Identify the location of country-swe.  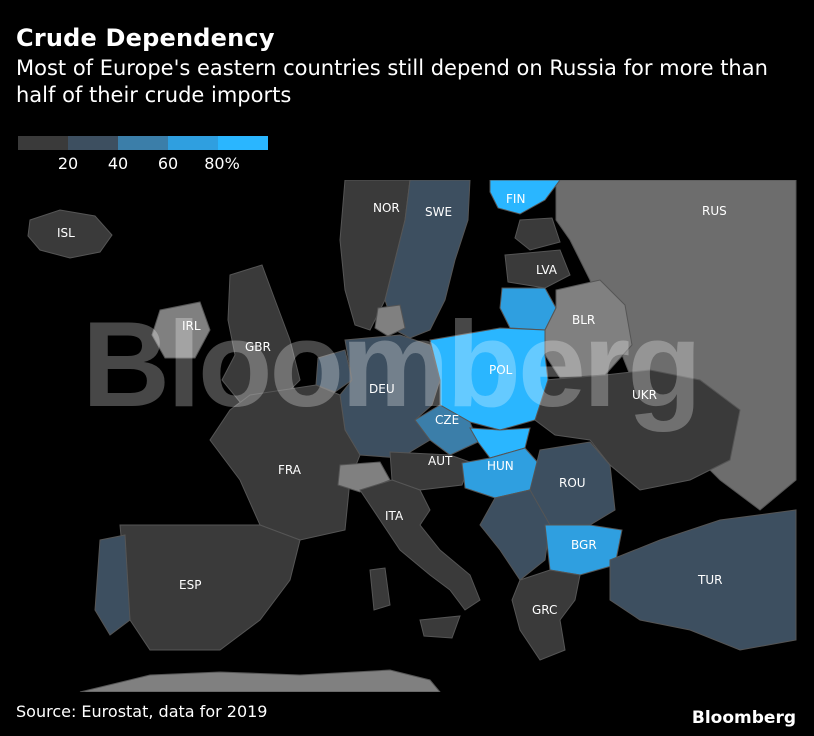
(427, 259).